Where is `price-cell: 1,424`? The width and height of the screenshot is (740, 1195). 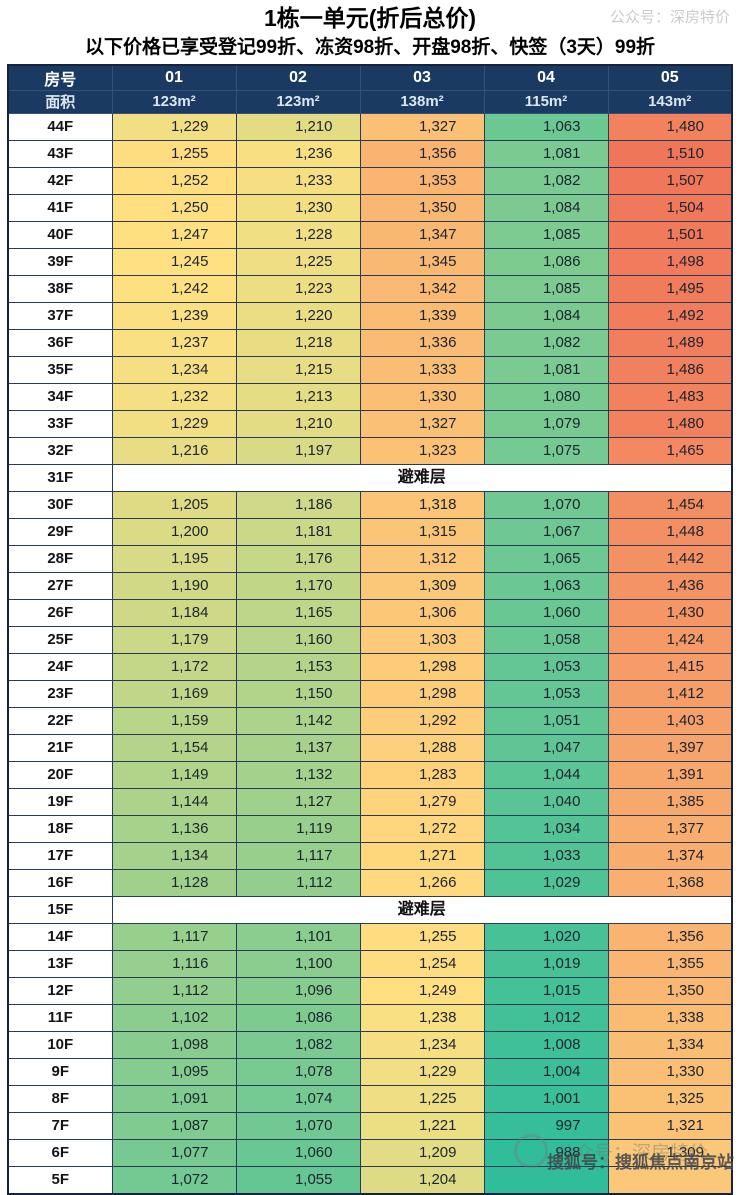 price-cell: 1,424 is located at coordinates (670, 639).